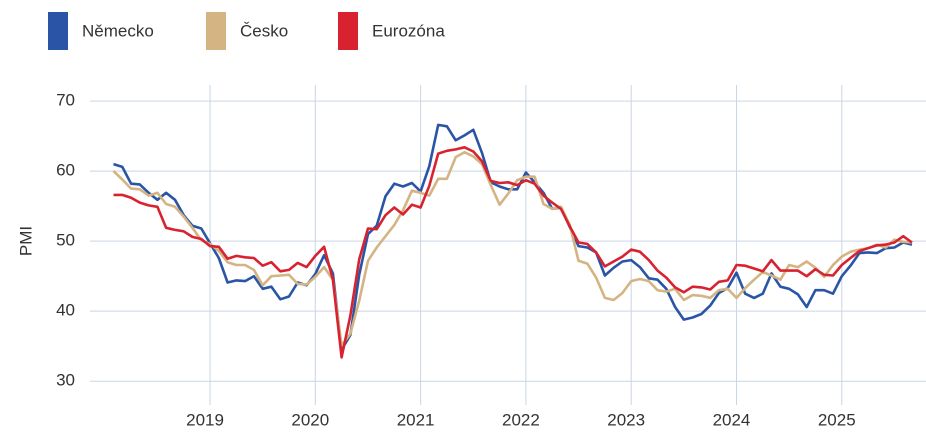 The height and width of the screenshot is (433, 926). I want to click on y-axis-label: PMI, so click(25, 241).